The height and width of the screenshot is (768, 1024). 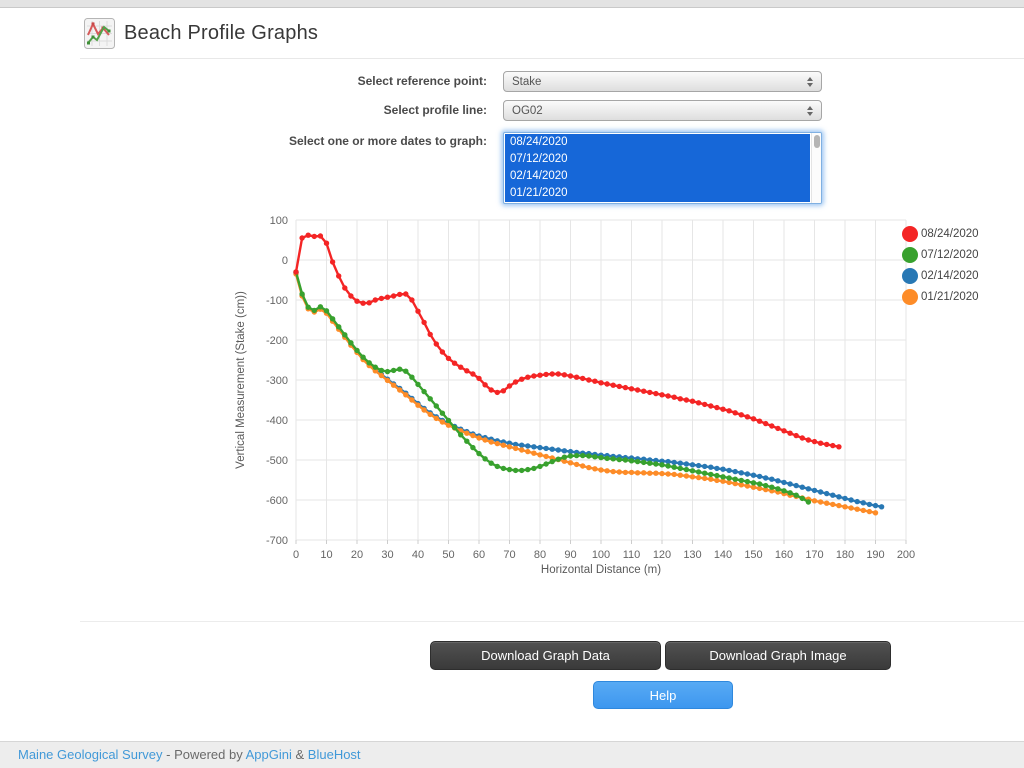 I want to click on svg-text: 30, so click(x=387, y=555).